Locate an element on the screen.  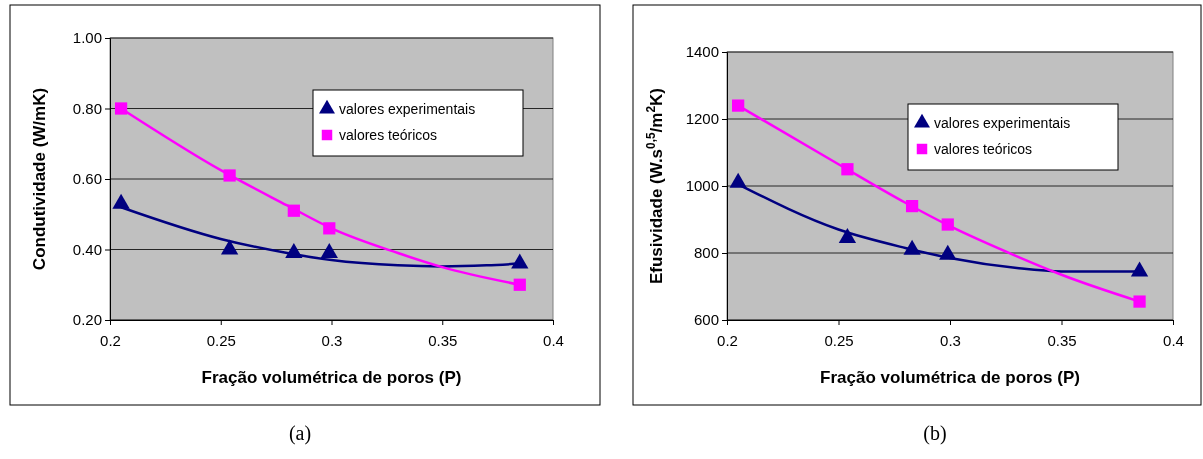
y-tick-label: 1000 is located at coordinates (702, 186).